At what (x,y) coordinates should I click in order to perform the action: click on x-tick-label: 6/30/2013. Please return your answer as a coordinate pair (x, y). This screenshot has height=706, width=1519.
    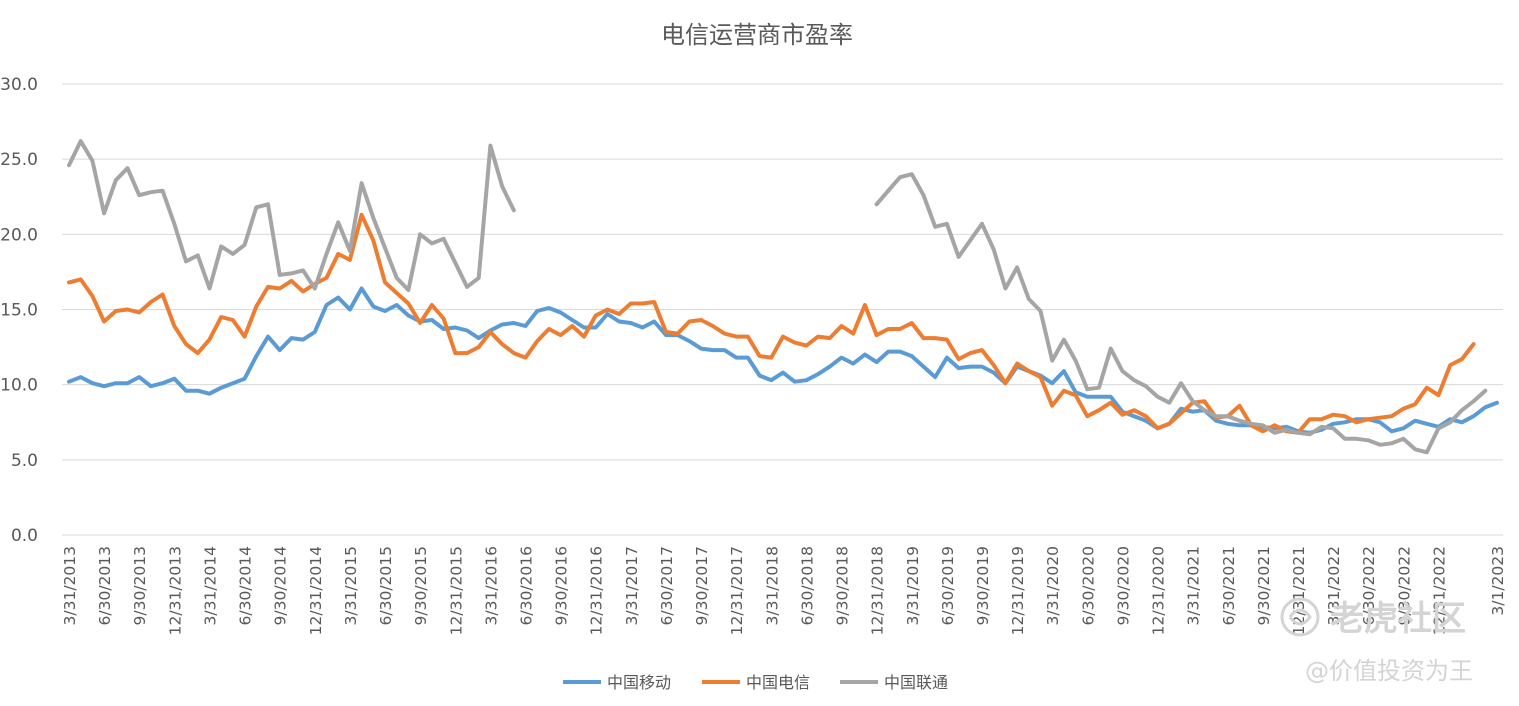
    Looking at the image, I should click on (105, 585).